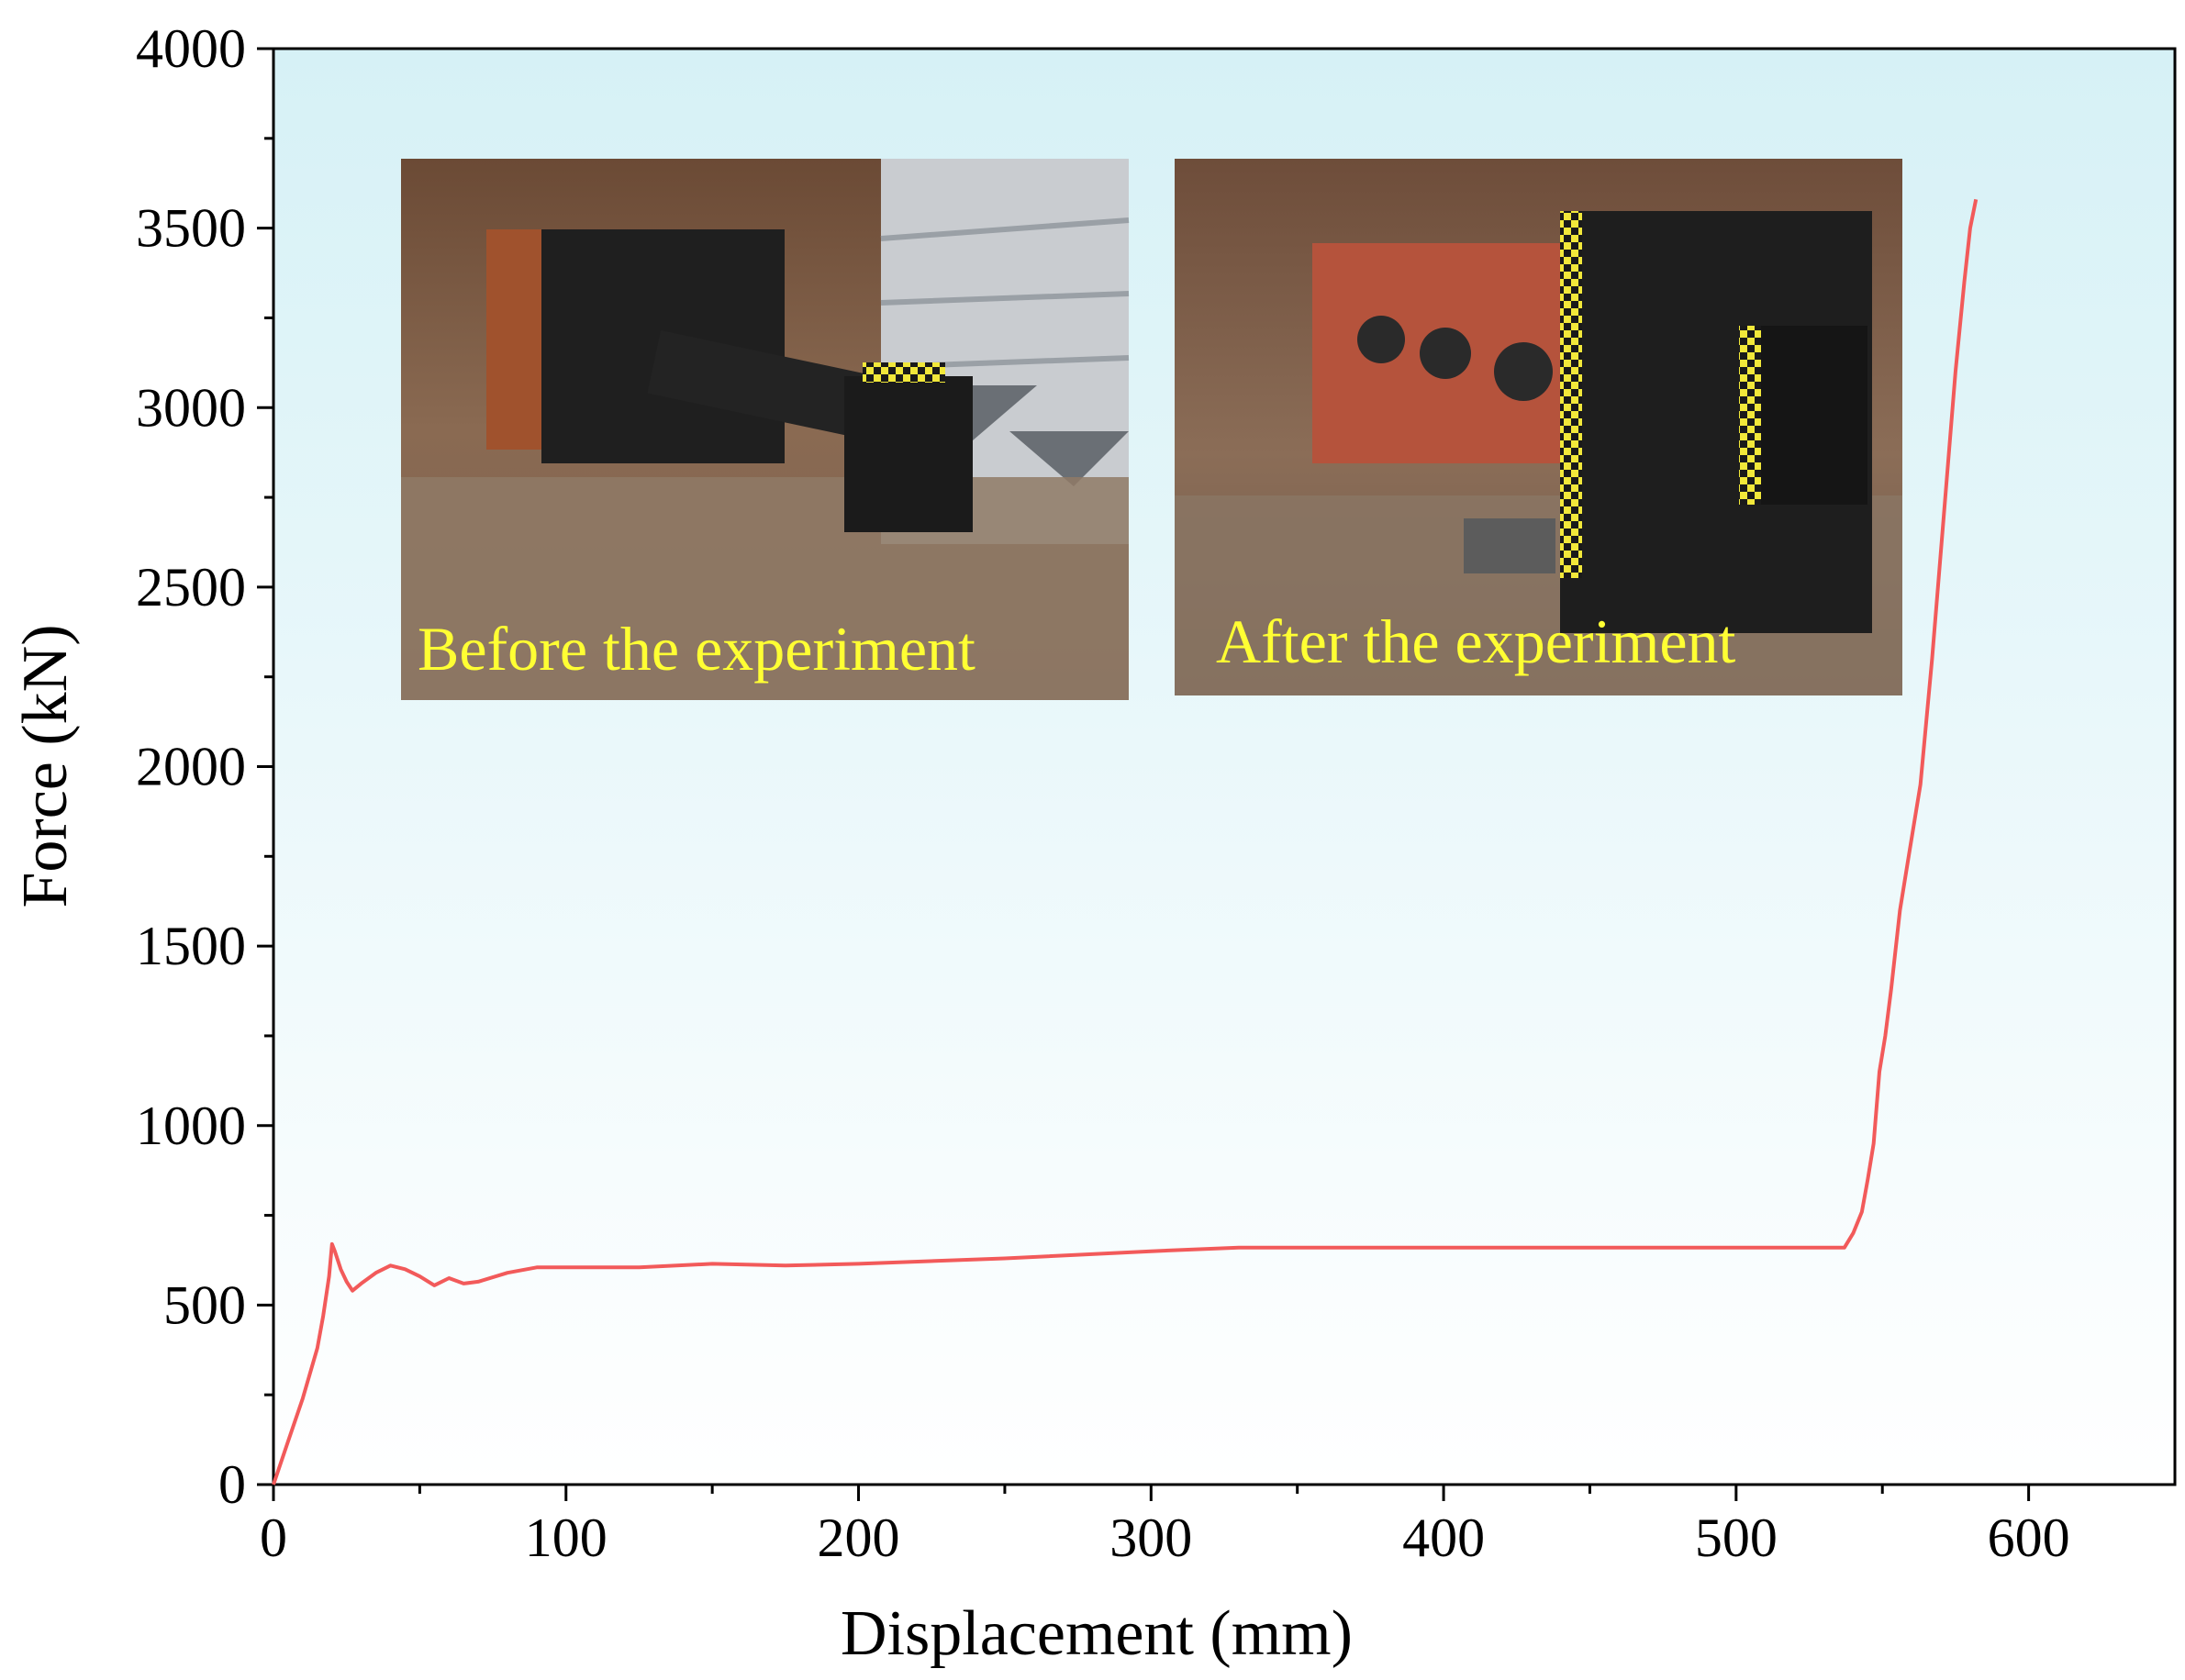 The height and width of the screenshot is (1680, 2185). I want to click on y-tick-label-8: 4000, so click(191, 48).